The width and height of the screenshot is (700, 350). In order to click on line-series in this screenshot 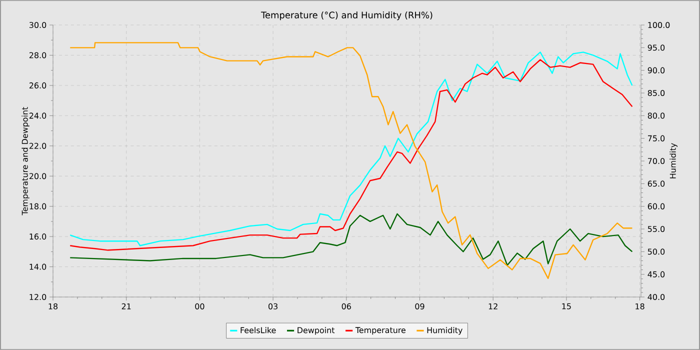, I will do `click(351, 239)`.